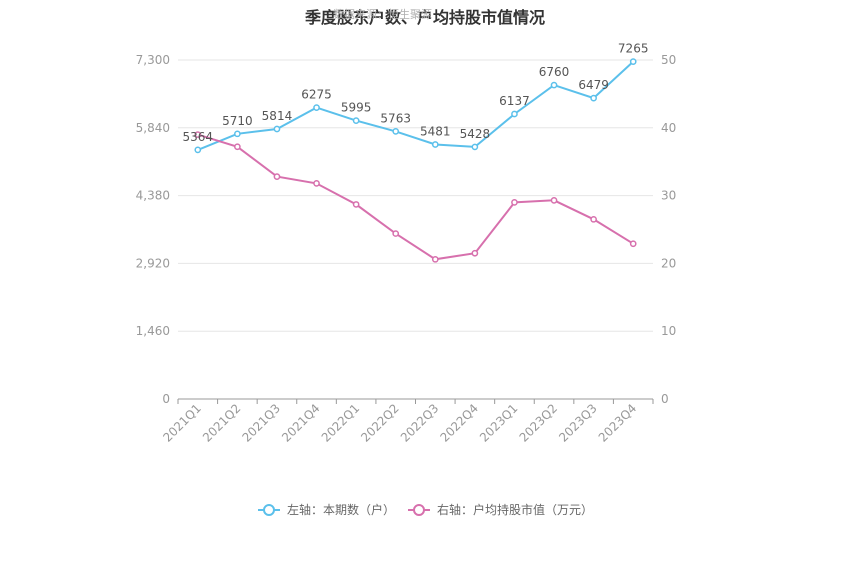  What do you see at coordinates (668, 263) in the screenshot?
I see `y-right-tick-label: 20` at bounding box center [668, 263].